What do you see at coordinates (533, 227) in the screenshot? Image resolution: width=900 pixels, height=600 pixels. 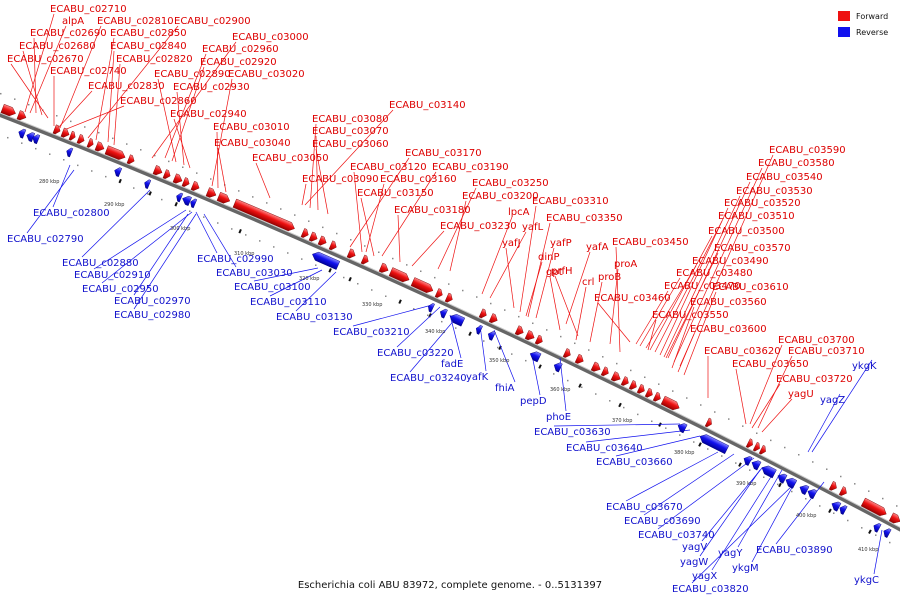 I see `forward-gene-label: yafL` at bounding box center [533, 227].